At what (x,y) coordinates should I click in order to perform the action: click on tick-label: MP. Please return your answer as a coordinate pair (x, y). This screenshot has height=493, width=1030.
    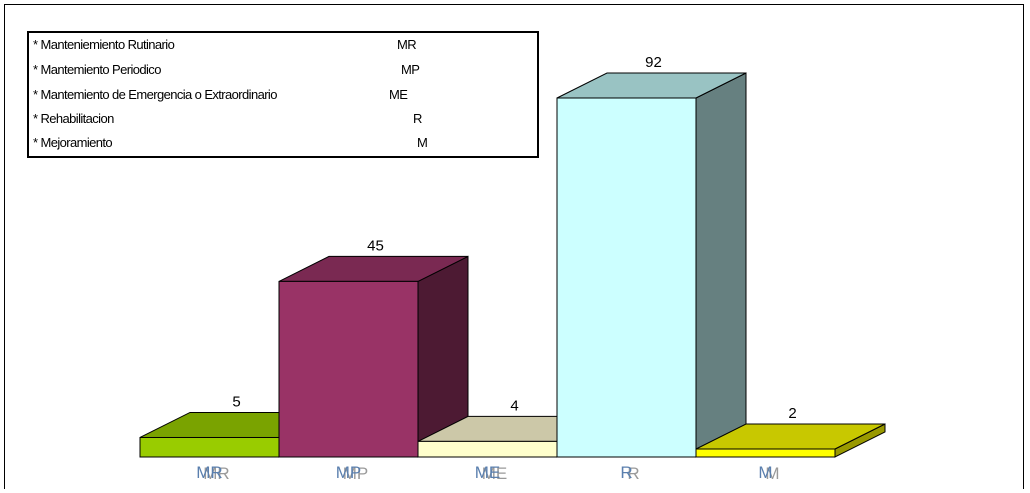
    Looking at the image, I should click on (349, 472).